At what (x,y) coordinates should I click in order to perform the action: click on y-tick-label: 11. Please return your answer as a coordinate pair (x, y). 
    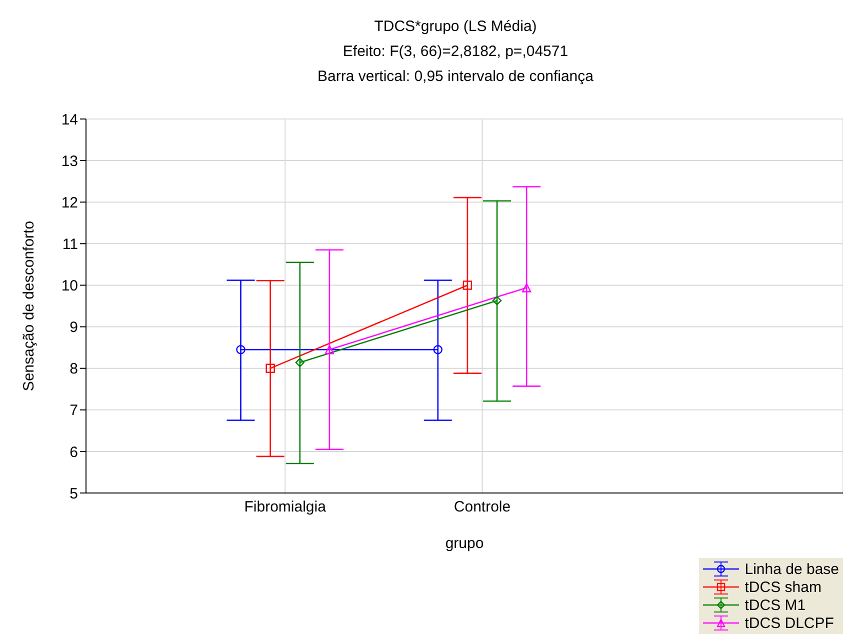
    Looking at the image, I should click on (70, 244).